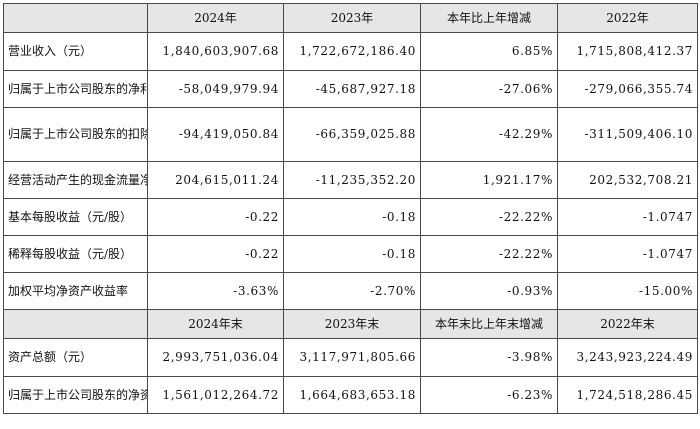 The height and width of the screenshot is (429, 700). I want to click on cell-2024: -58,049,979.94, so click(215, 89).